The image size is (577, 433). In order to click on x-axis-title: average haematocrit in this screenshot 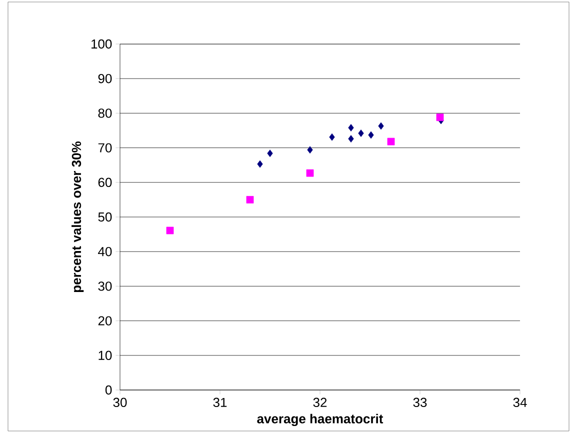, I will do `click(320, 420)`.